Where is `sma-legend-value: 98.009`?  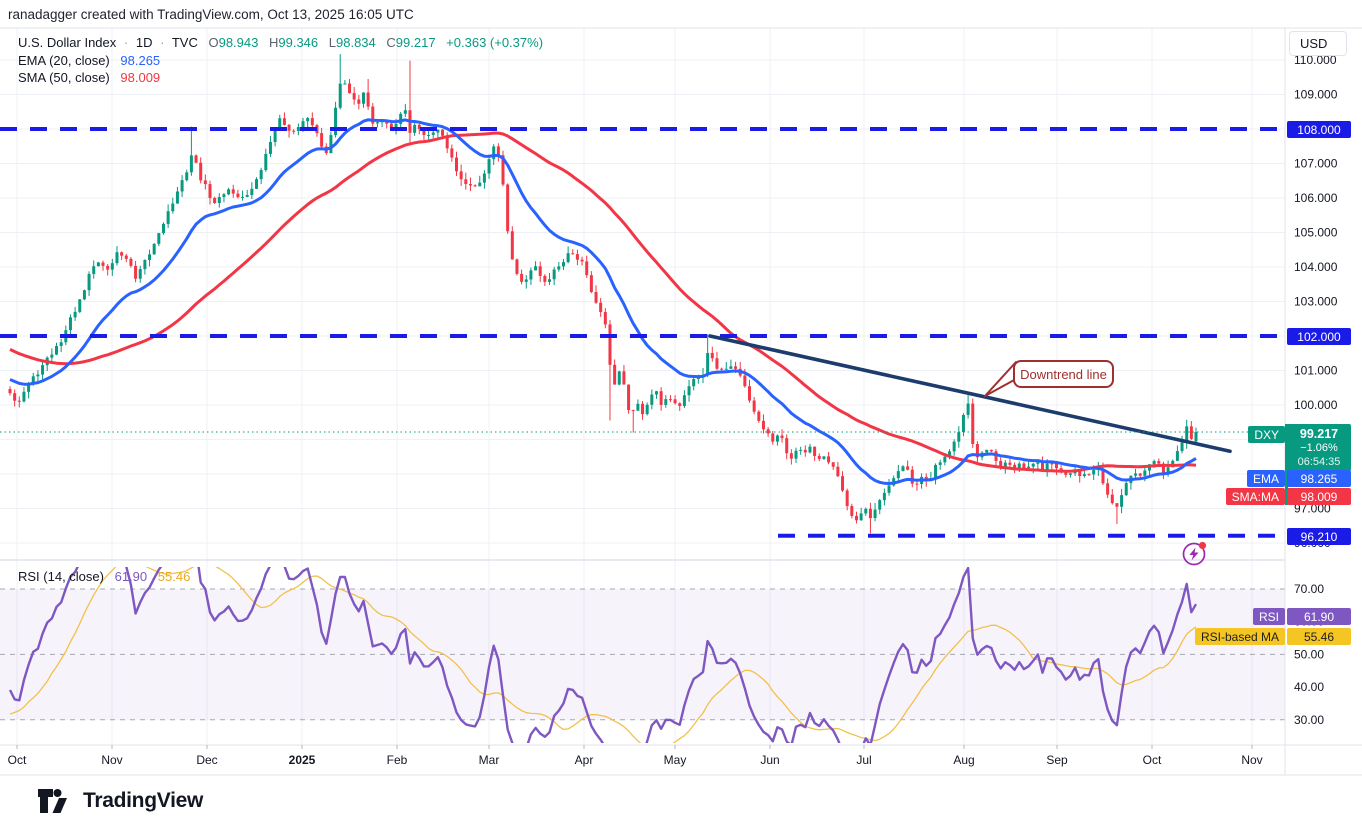 sma-legend-value: 98.009 is located at coordinates (140, 77).